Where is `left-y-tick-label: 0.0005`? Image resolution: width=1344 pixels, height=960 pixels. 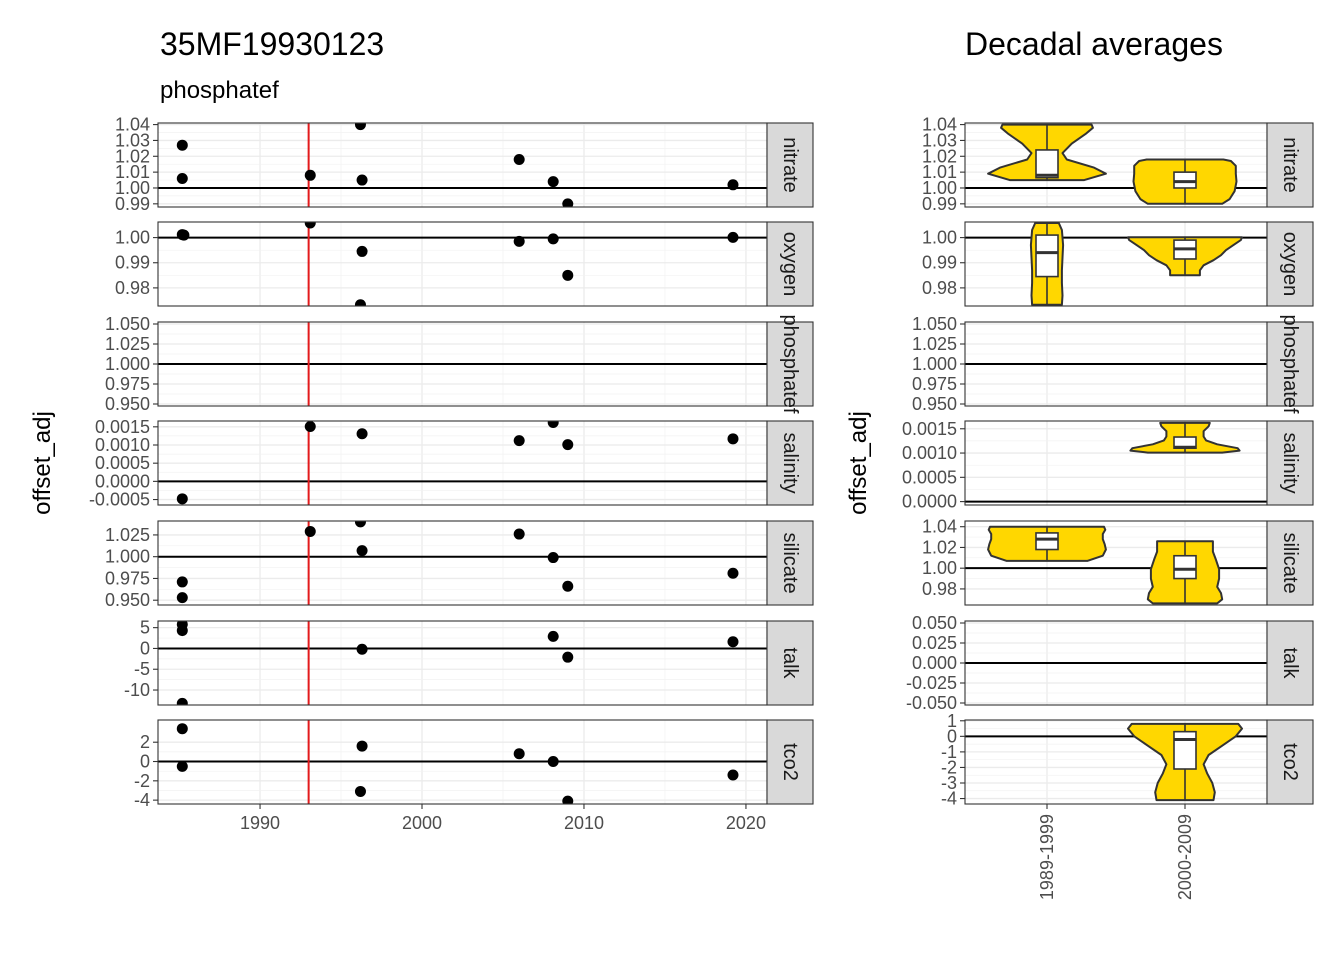 left-y-tick-label: 0.0005 is located at coordinates (122, 463).